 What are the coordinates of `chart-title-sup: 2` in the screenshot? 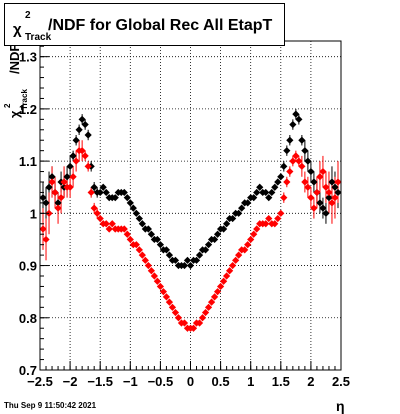 It's located at (28, 15).